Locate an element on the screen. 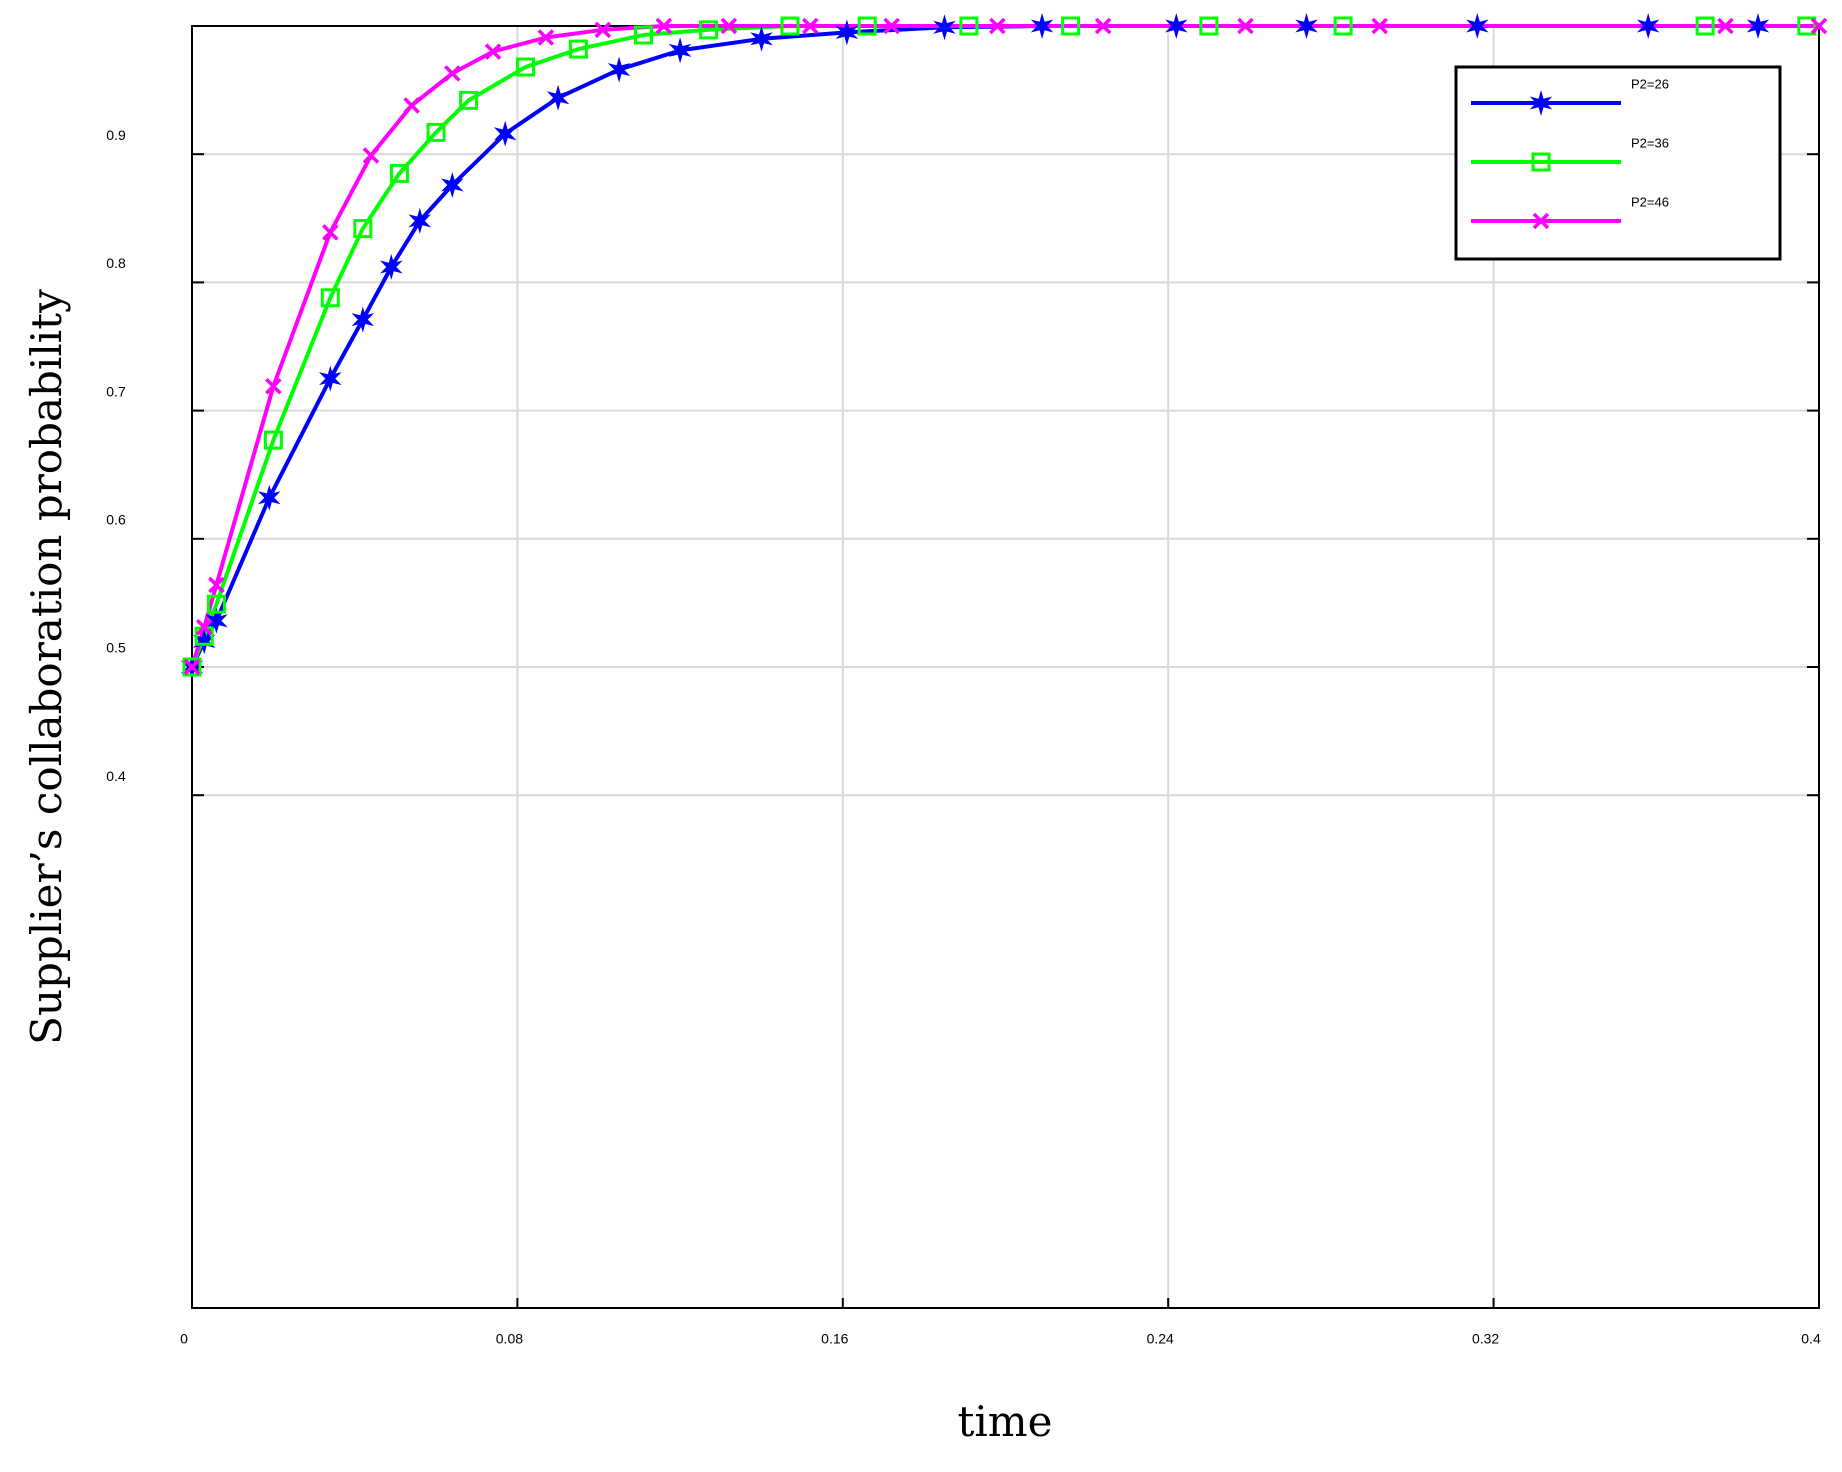 The width and height of the screenshot is (1842, 1472). x-axis-label: time is located at coordinates (1005, 1421).